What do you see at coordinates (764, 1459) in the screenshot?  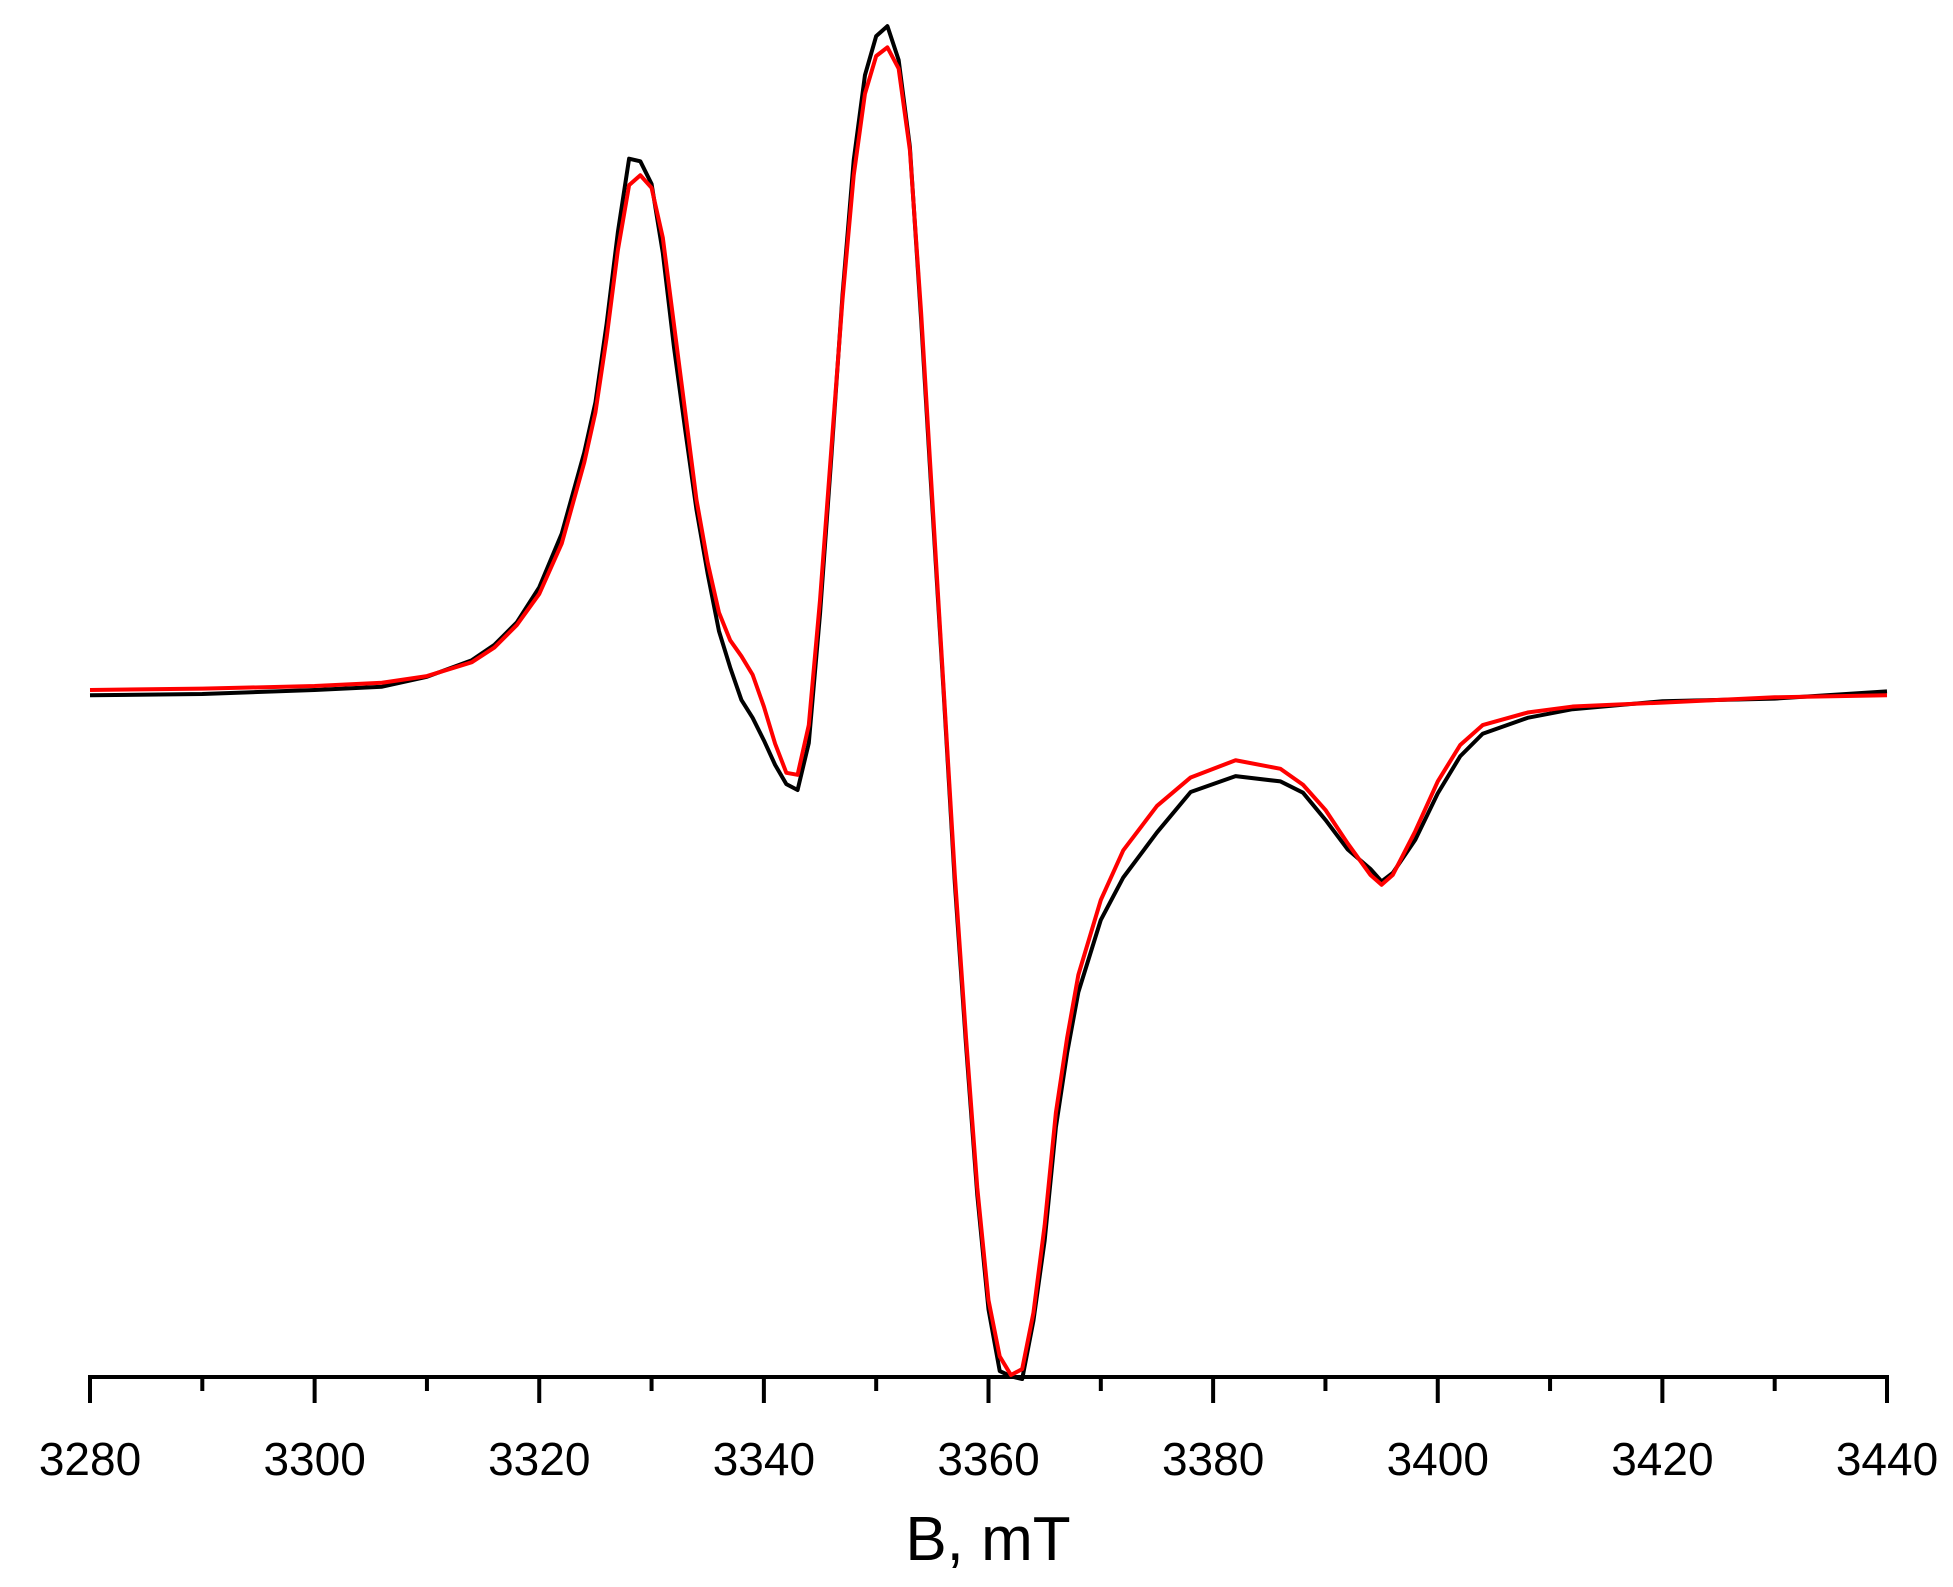 I see `x-tick-label: 3340` at bounding box center [764, 1459].